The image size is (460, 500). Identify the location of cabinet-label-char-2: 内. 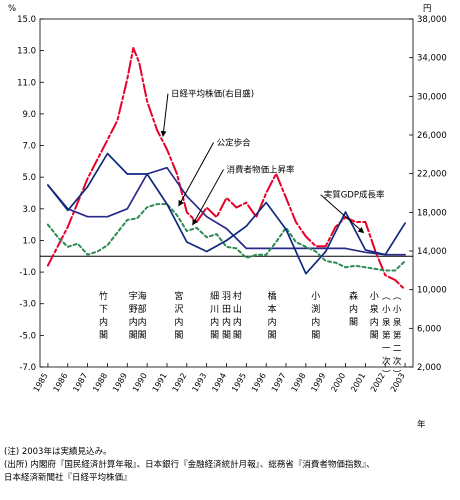
(142, 322).